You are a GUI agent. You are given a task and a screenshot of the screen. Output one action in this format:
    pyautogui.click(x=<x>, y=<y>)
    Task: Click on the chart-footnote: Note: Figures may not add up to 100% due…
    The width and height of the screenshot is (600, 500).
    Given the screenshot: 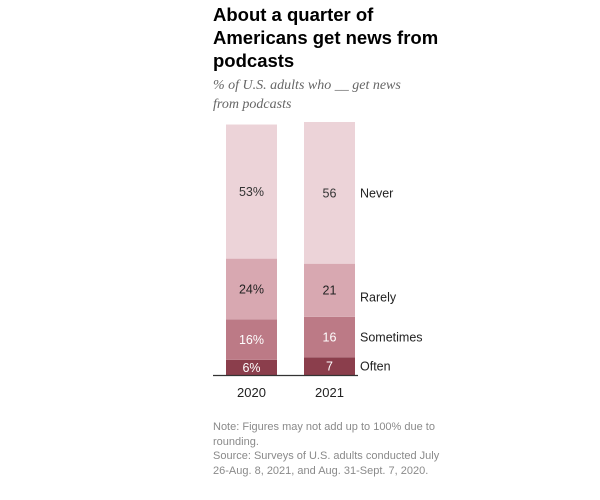 What is the action you would take?
    pyautogui.click(x=333, y=449)
    